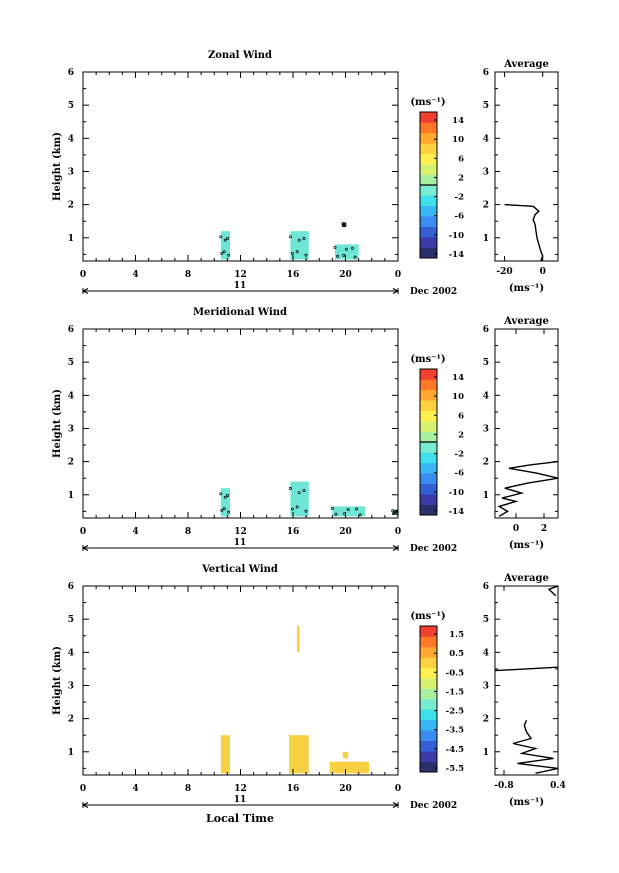 The width and height of the screenshot is (619, 873). I want to click on profile-x-tick-label: -0.8, so click(503, 786).